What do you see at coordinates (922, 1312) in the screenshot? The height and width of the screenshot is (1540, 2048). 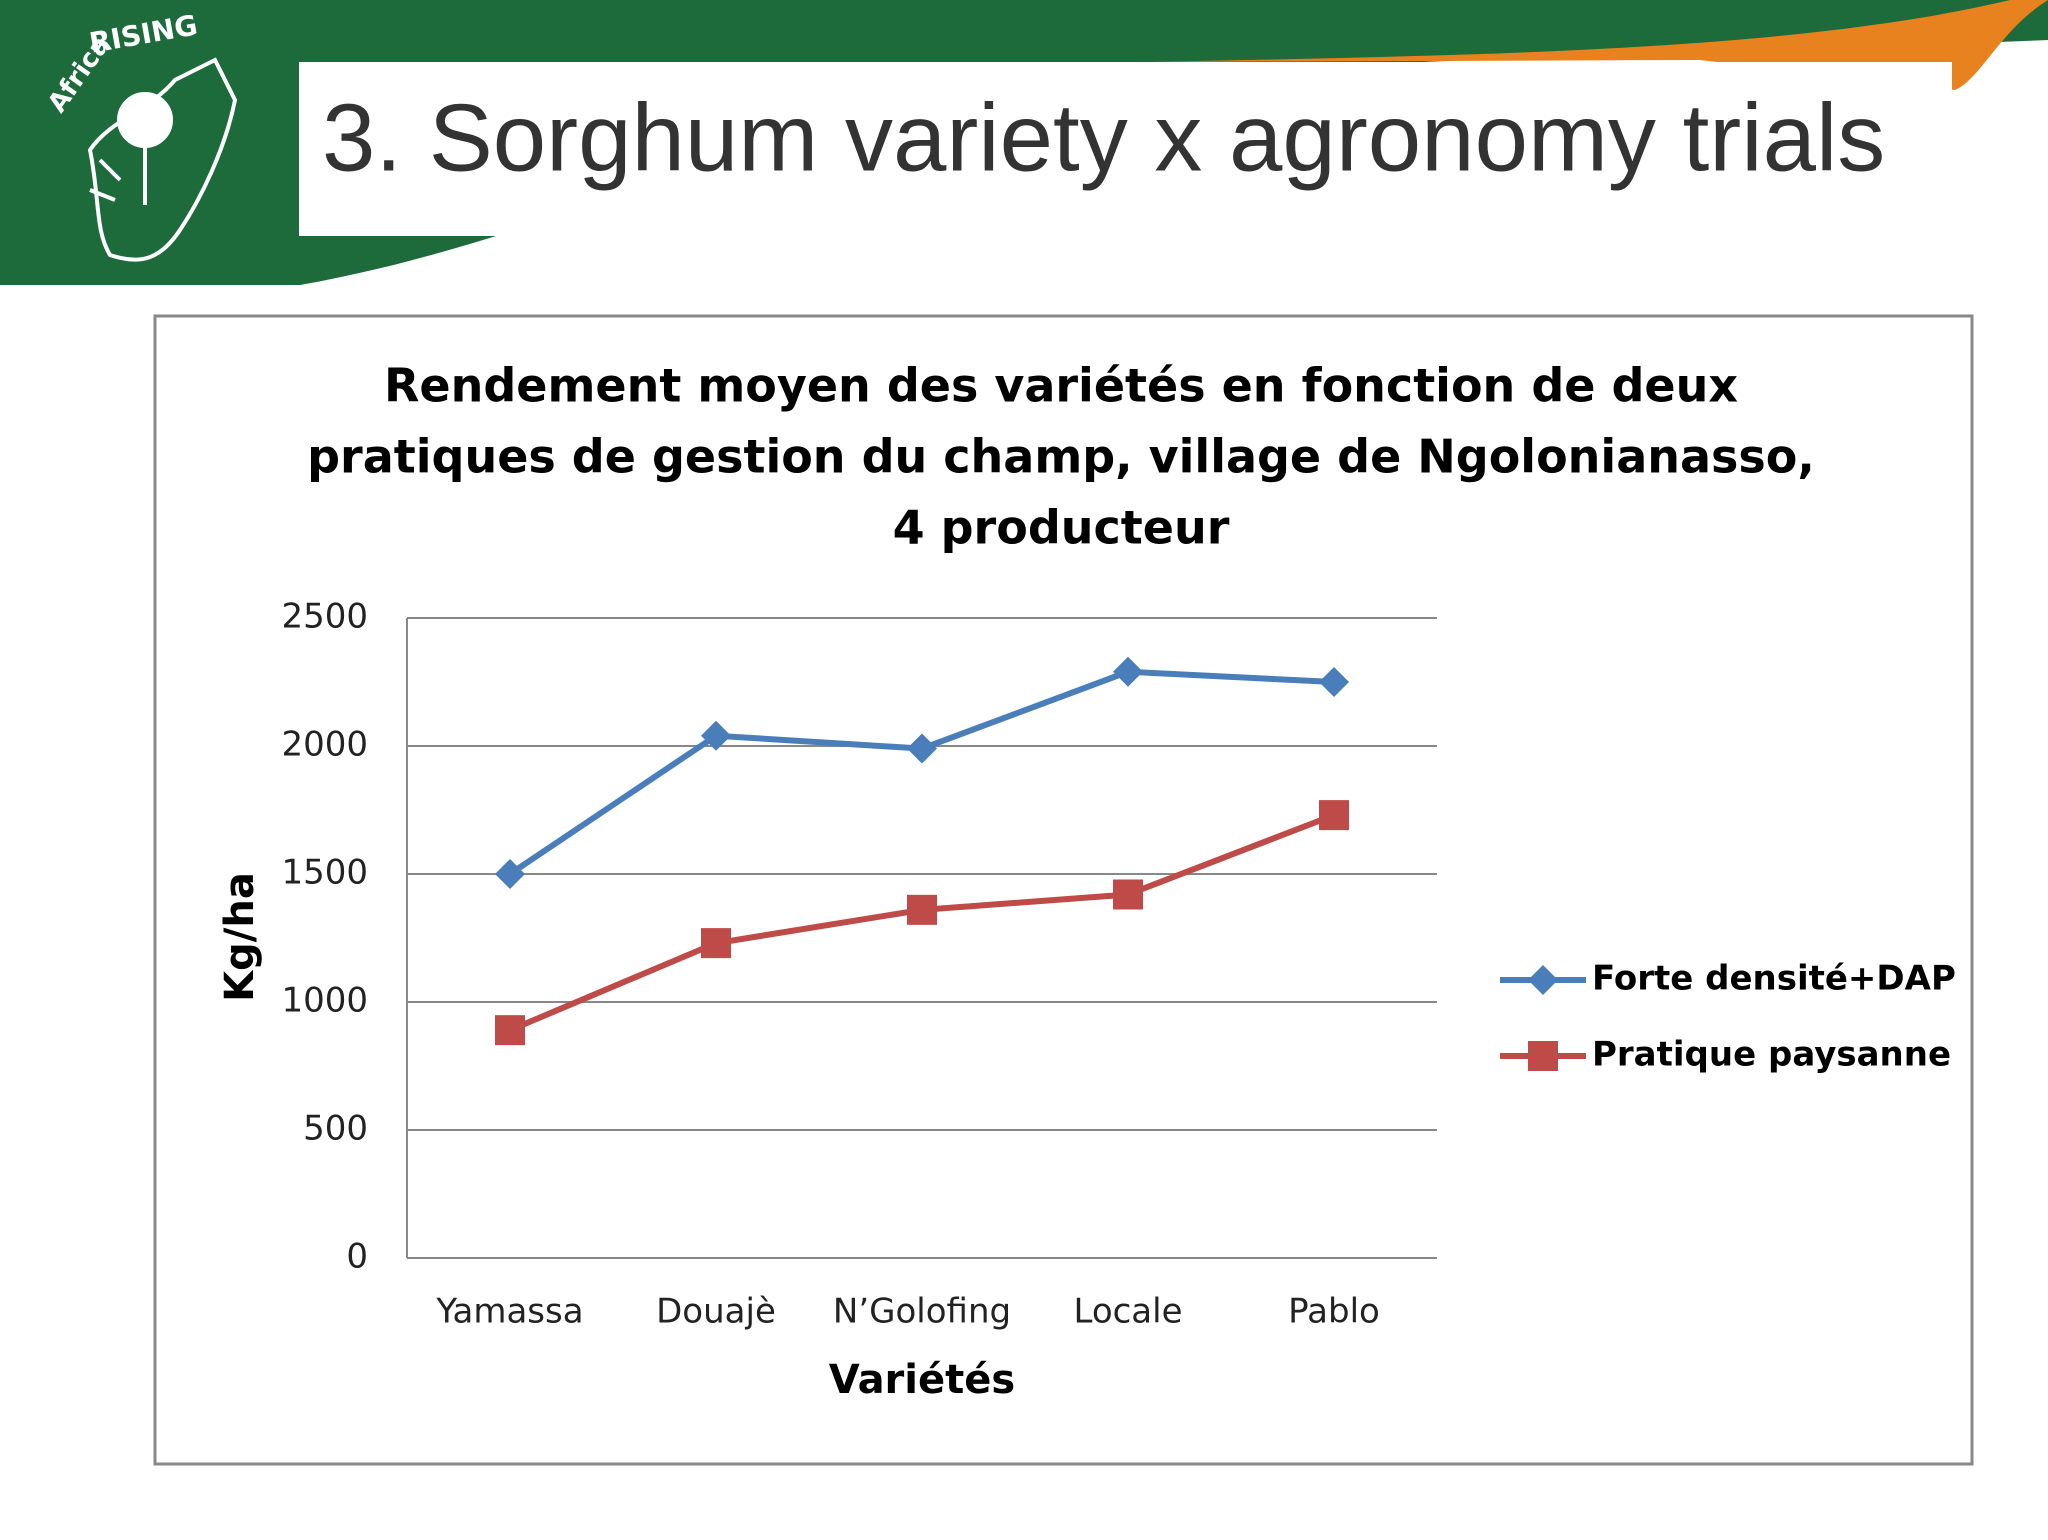 I see `x-tick-label: N’Golofing` at bounding box center [922, 1312].